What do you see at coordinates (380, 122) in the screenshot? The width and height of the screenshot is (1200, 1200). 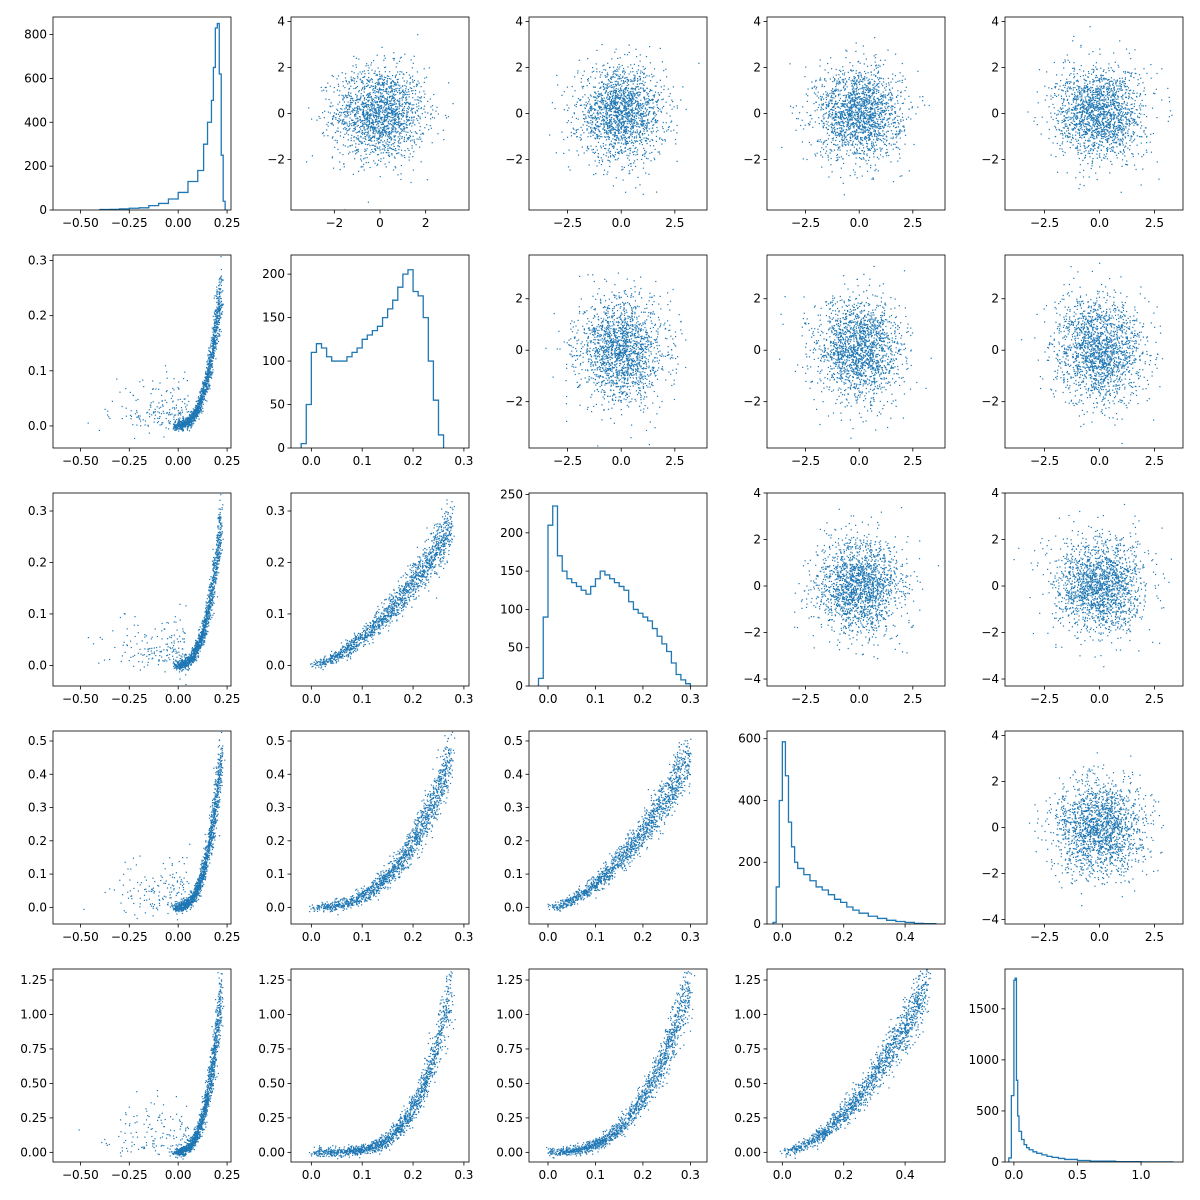 I see `plot-area` at bounding box center [380, 122].